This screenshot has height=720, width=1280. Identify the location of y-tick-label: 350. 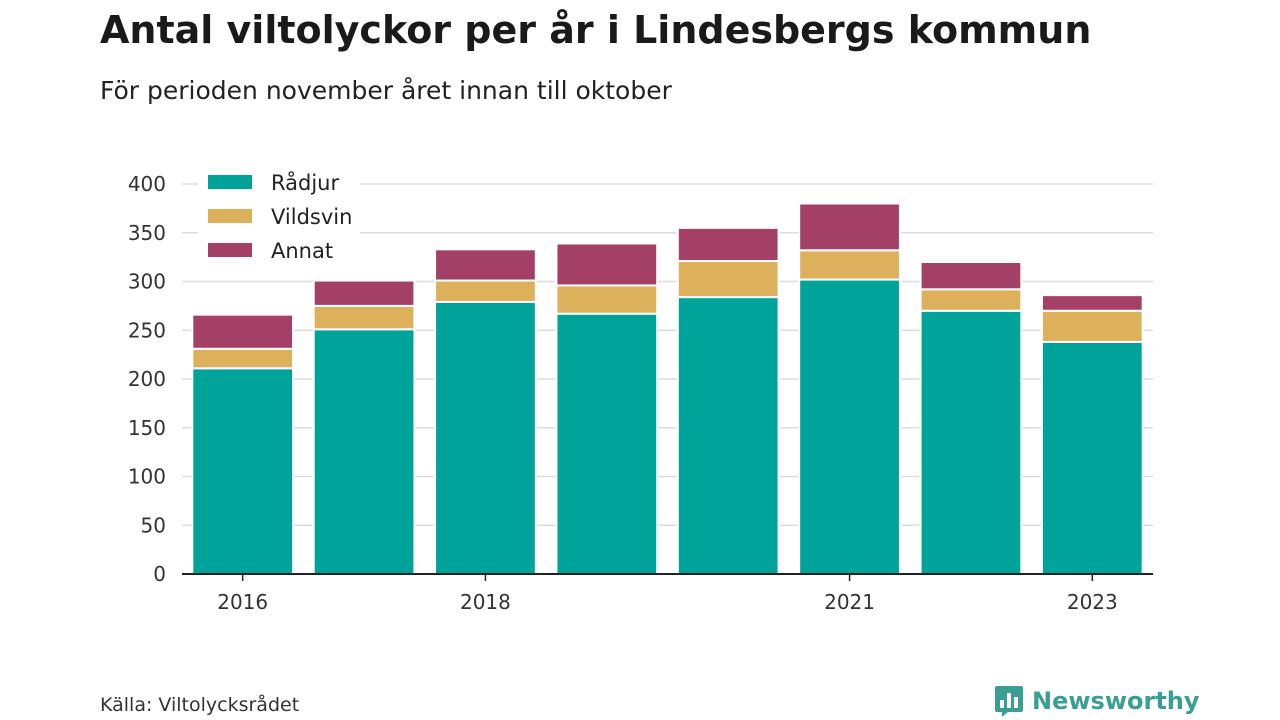
(147, 233).